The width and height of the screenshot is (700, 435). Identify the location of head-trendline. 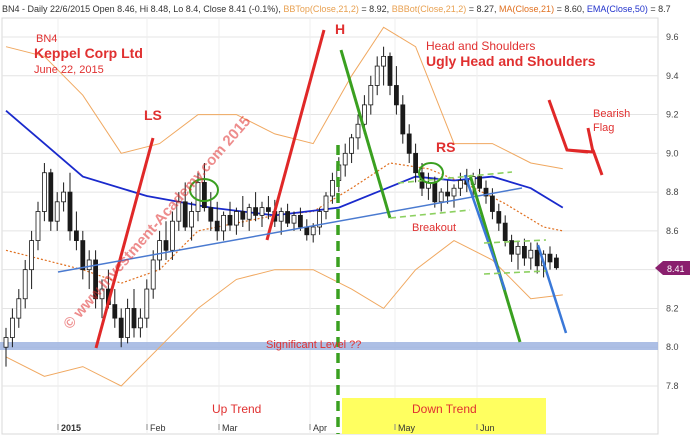
(295, 135).